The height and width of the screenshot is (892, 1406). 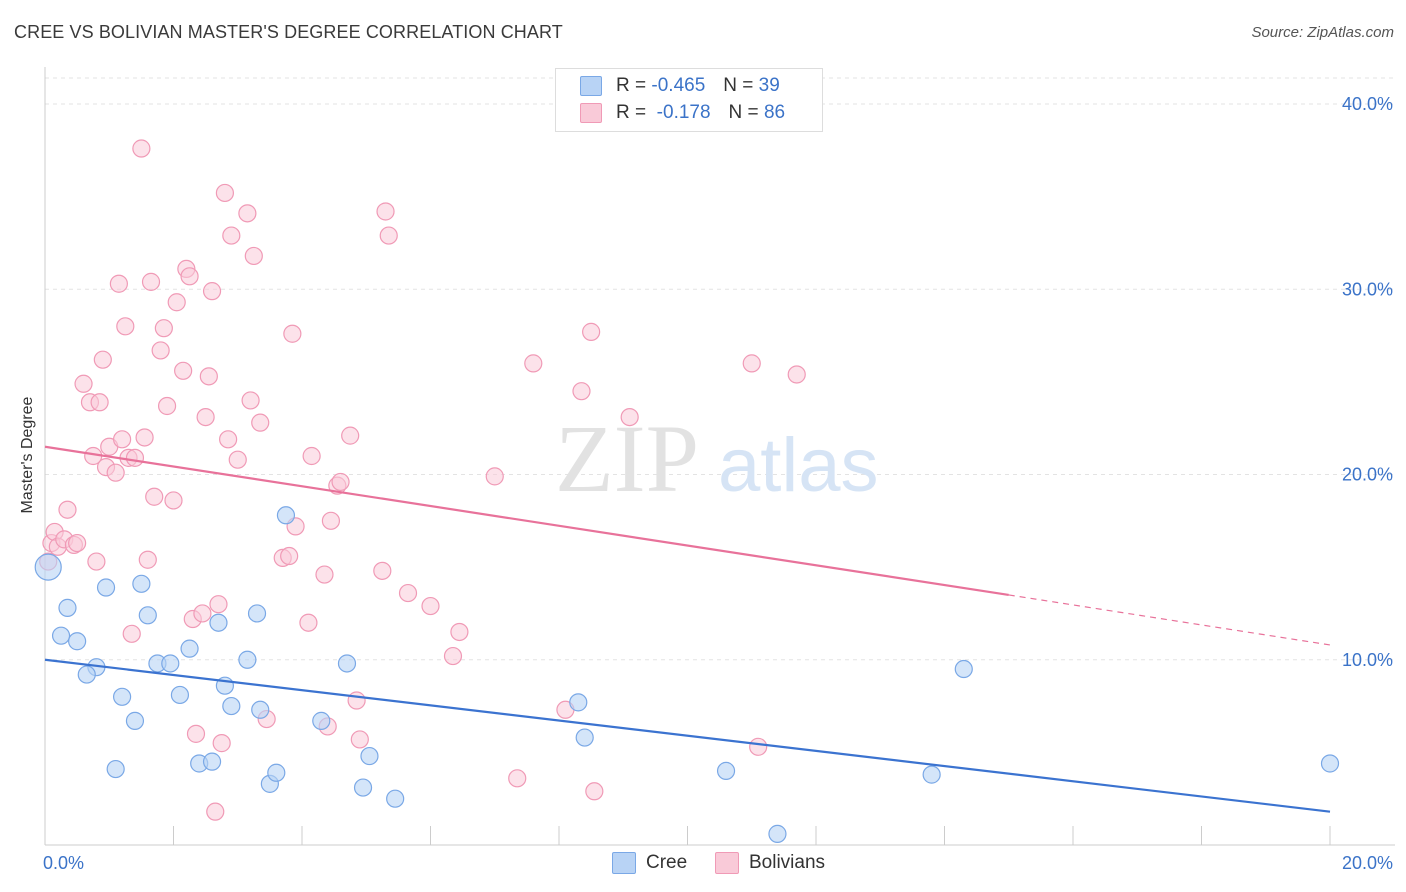 What do you see at coordinates (63, 863) in the screenshot?
I see `x-tick-label: 0.0%` at bounding box center [63, 863].